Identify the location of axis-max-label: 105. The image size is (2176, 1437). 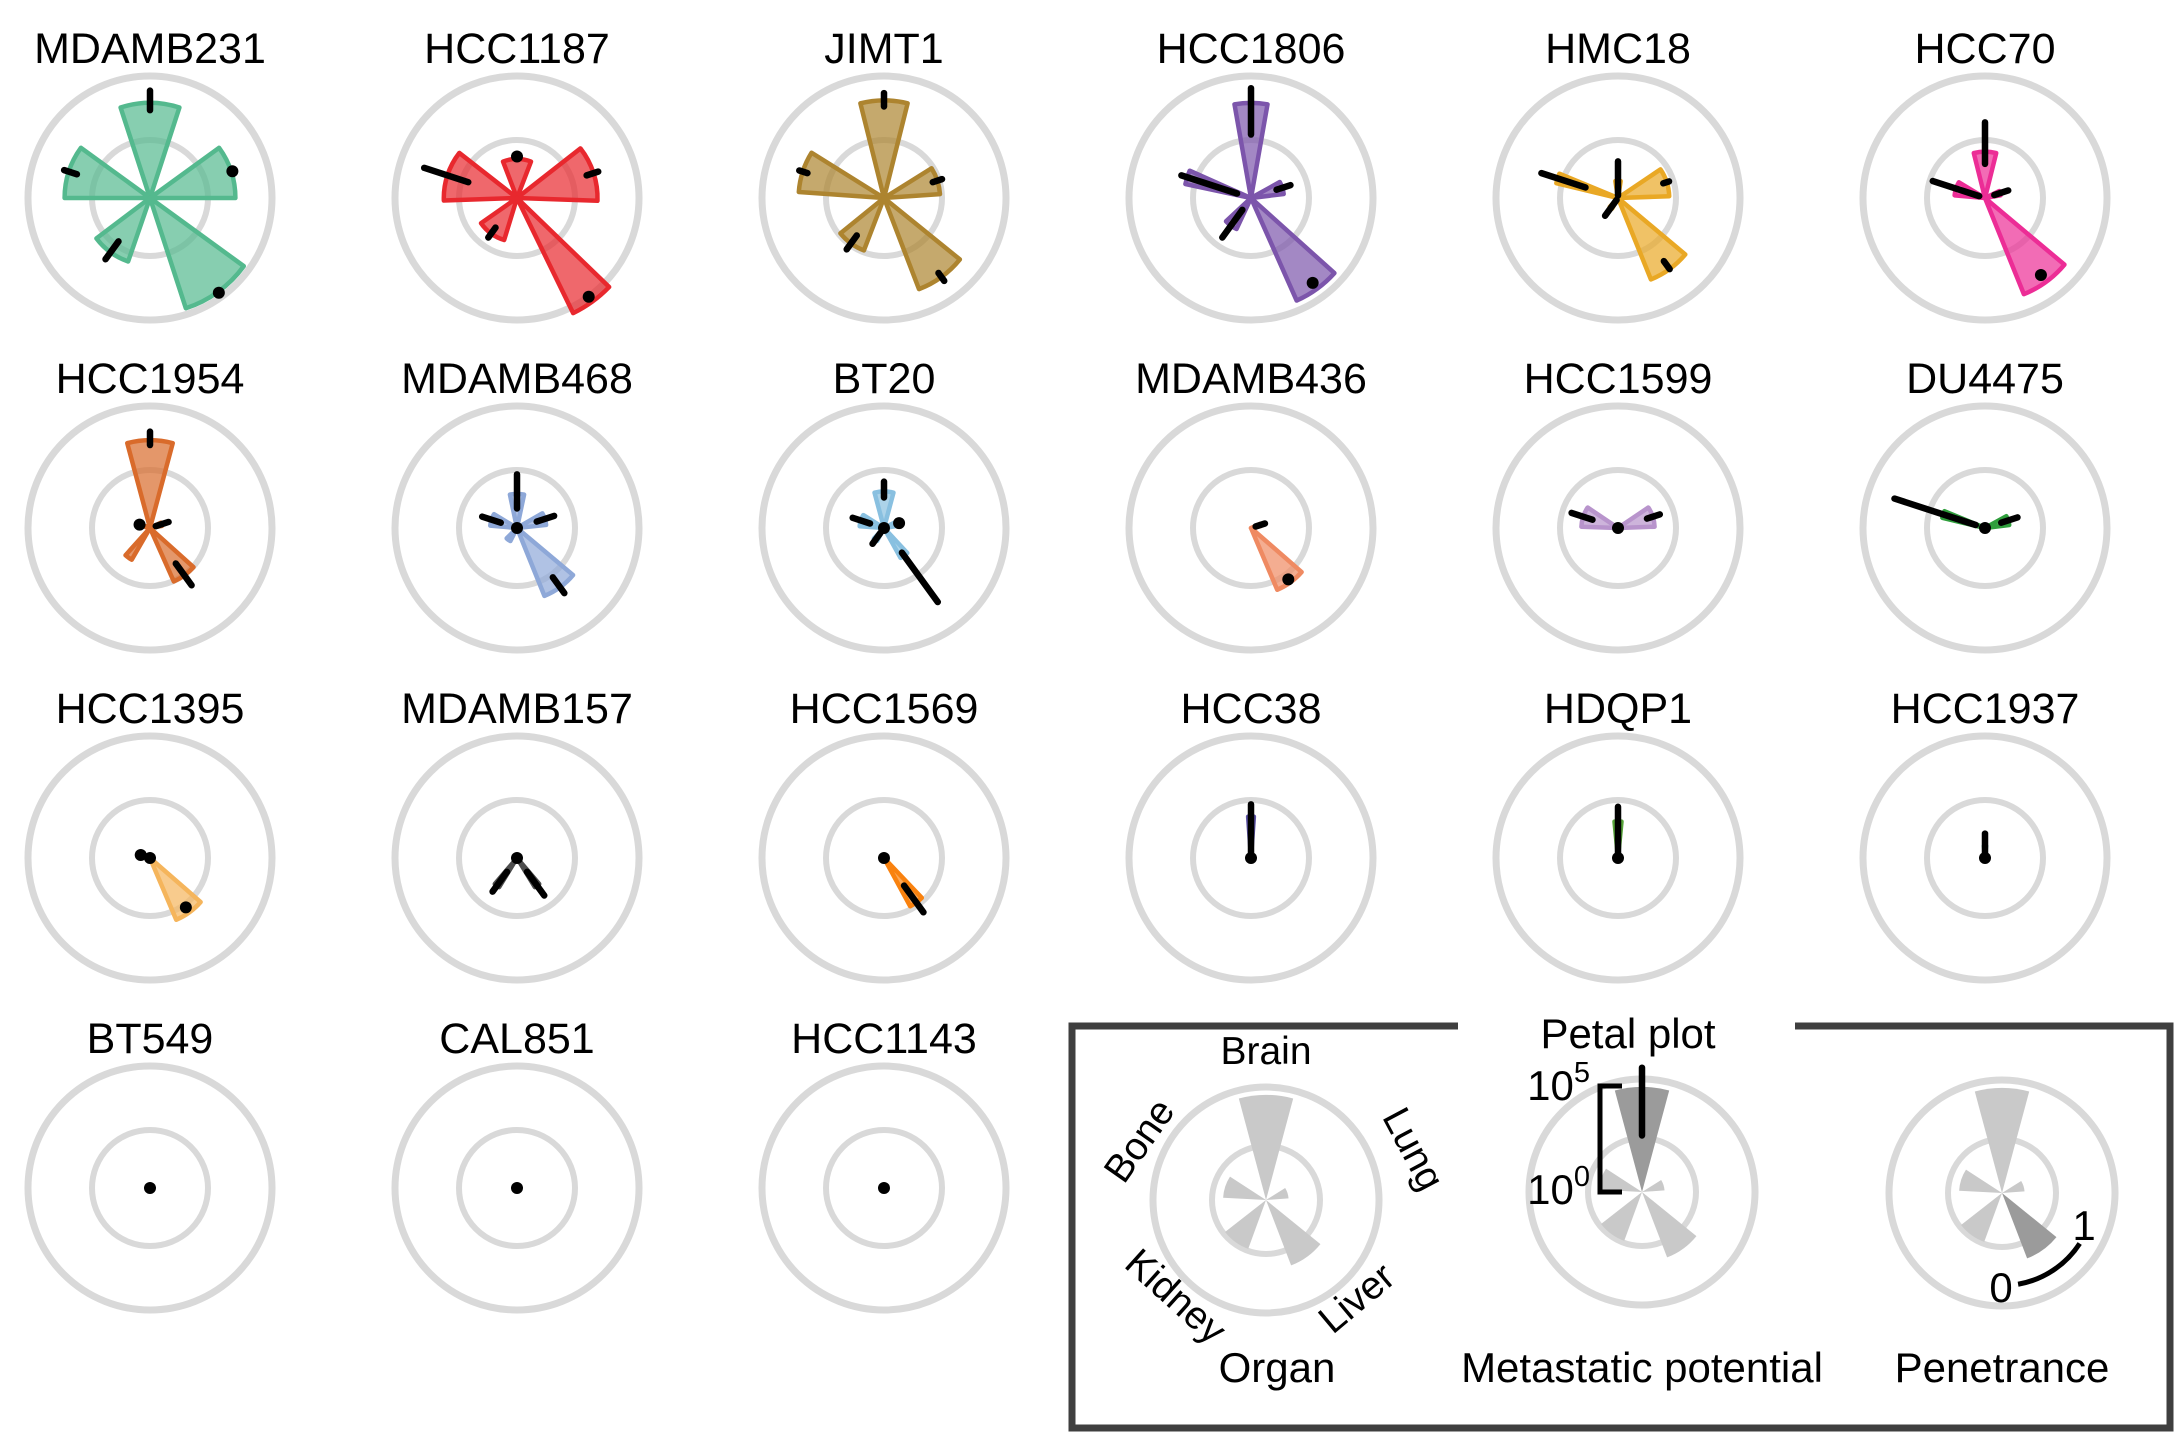
(1558, 1083).